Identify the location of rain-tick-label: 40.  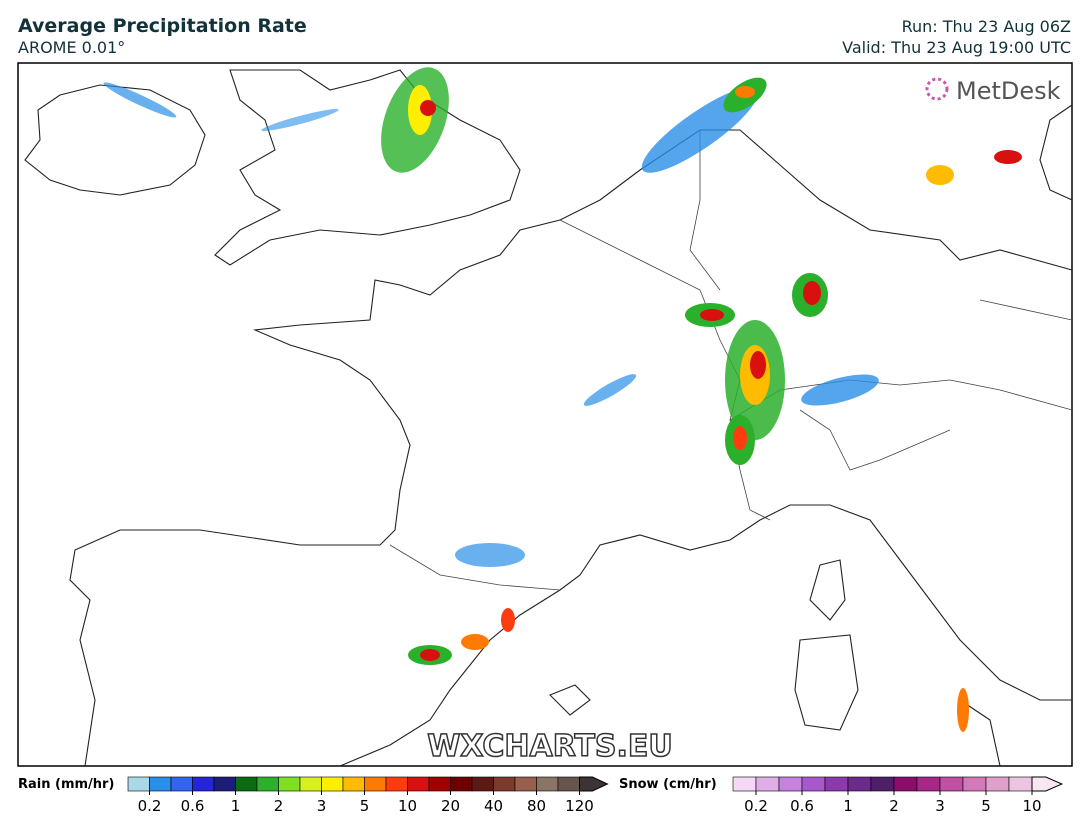
(493, 806).